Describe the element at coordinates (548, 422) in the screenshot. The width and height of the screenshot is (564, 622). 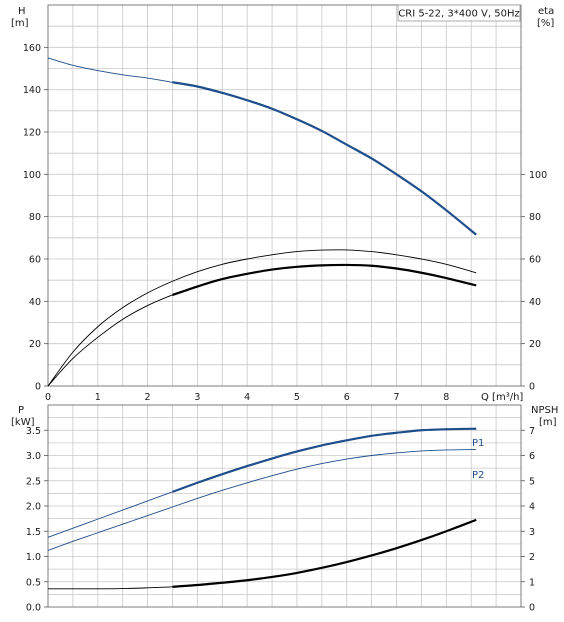
I see `npsh-axis-unit: [m]` at that location.